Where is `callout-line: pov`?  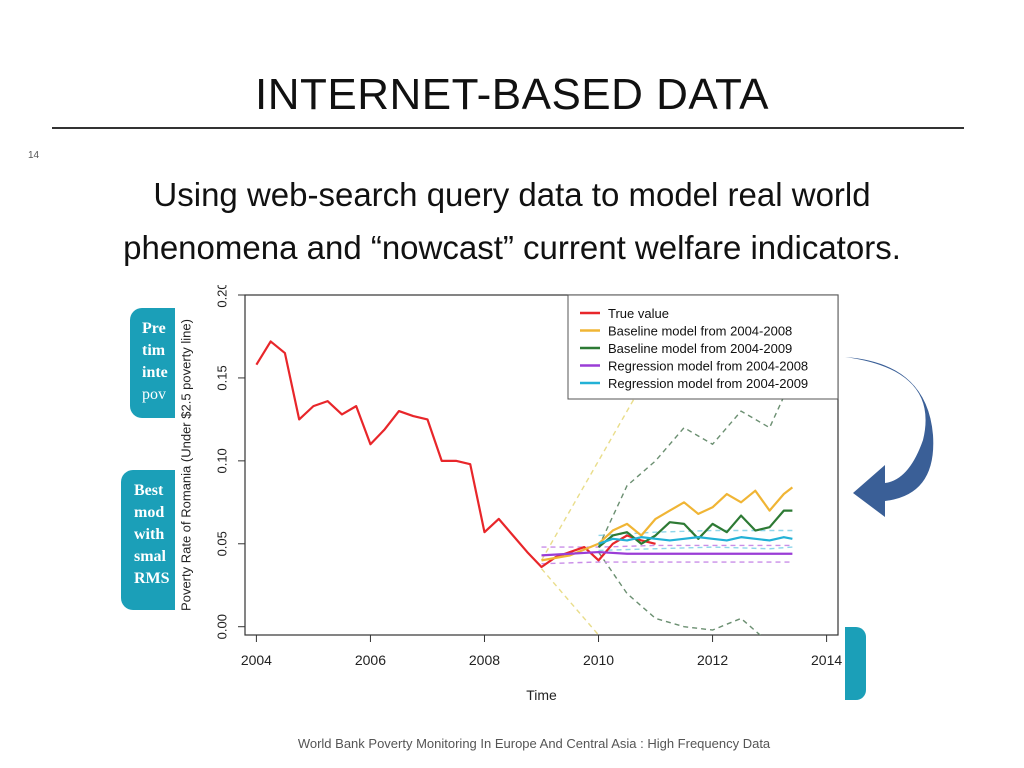 callout-line: pov is located at coordinates (154, 394).